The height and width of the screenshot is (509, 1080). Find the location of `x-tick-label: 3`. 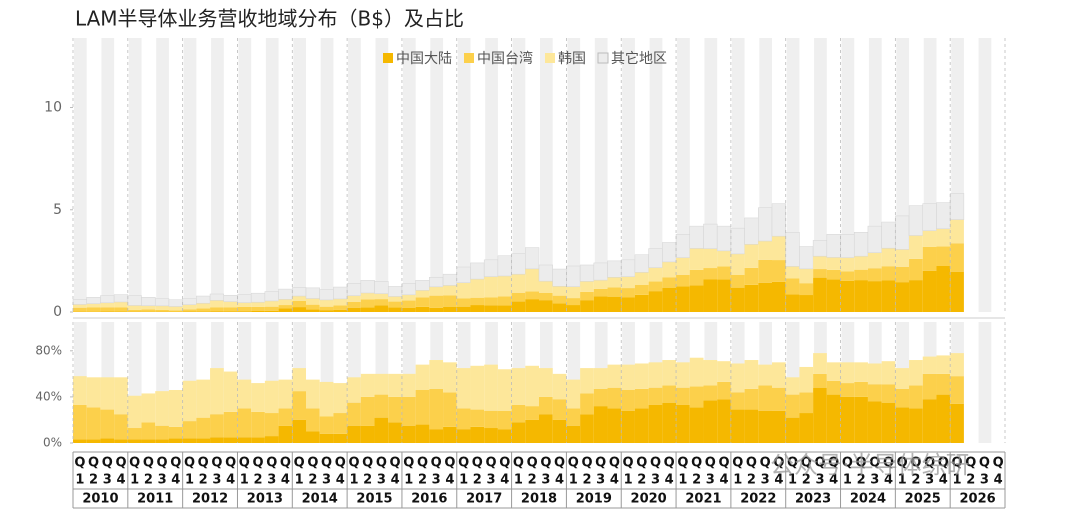

x-tick-label: 3 is located at coordinates (216, 480).